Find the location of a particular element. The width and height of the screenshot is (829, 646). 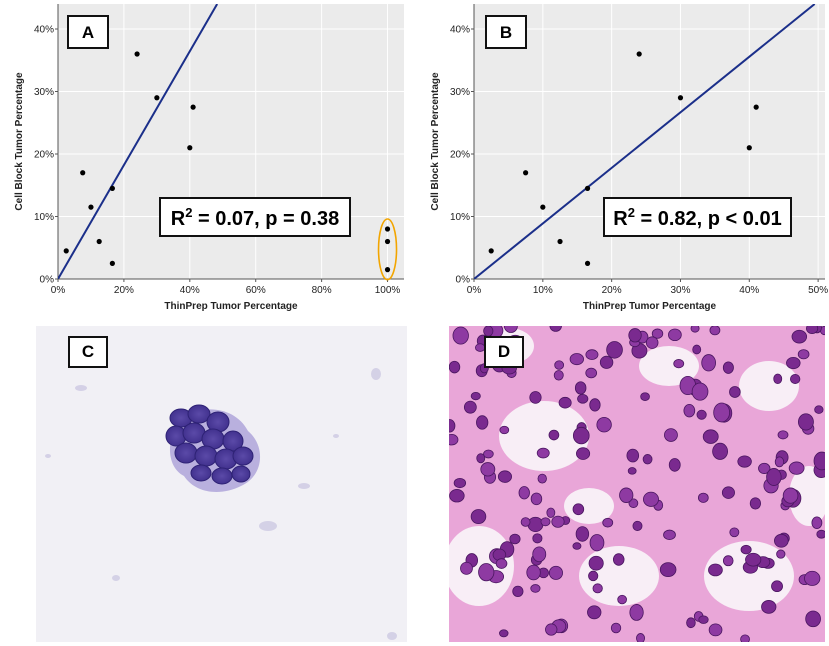

x-tick-label: 40% is located at coordinates (749, 290).